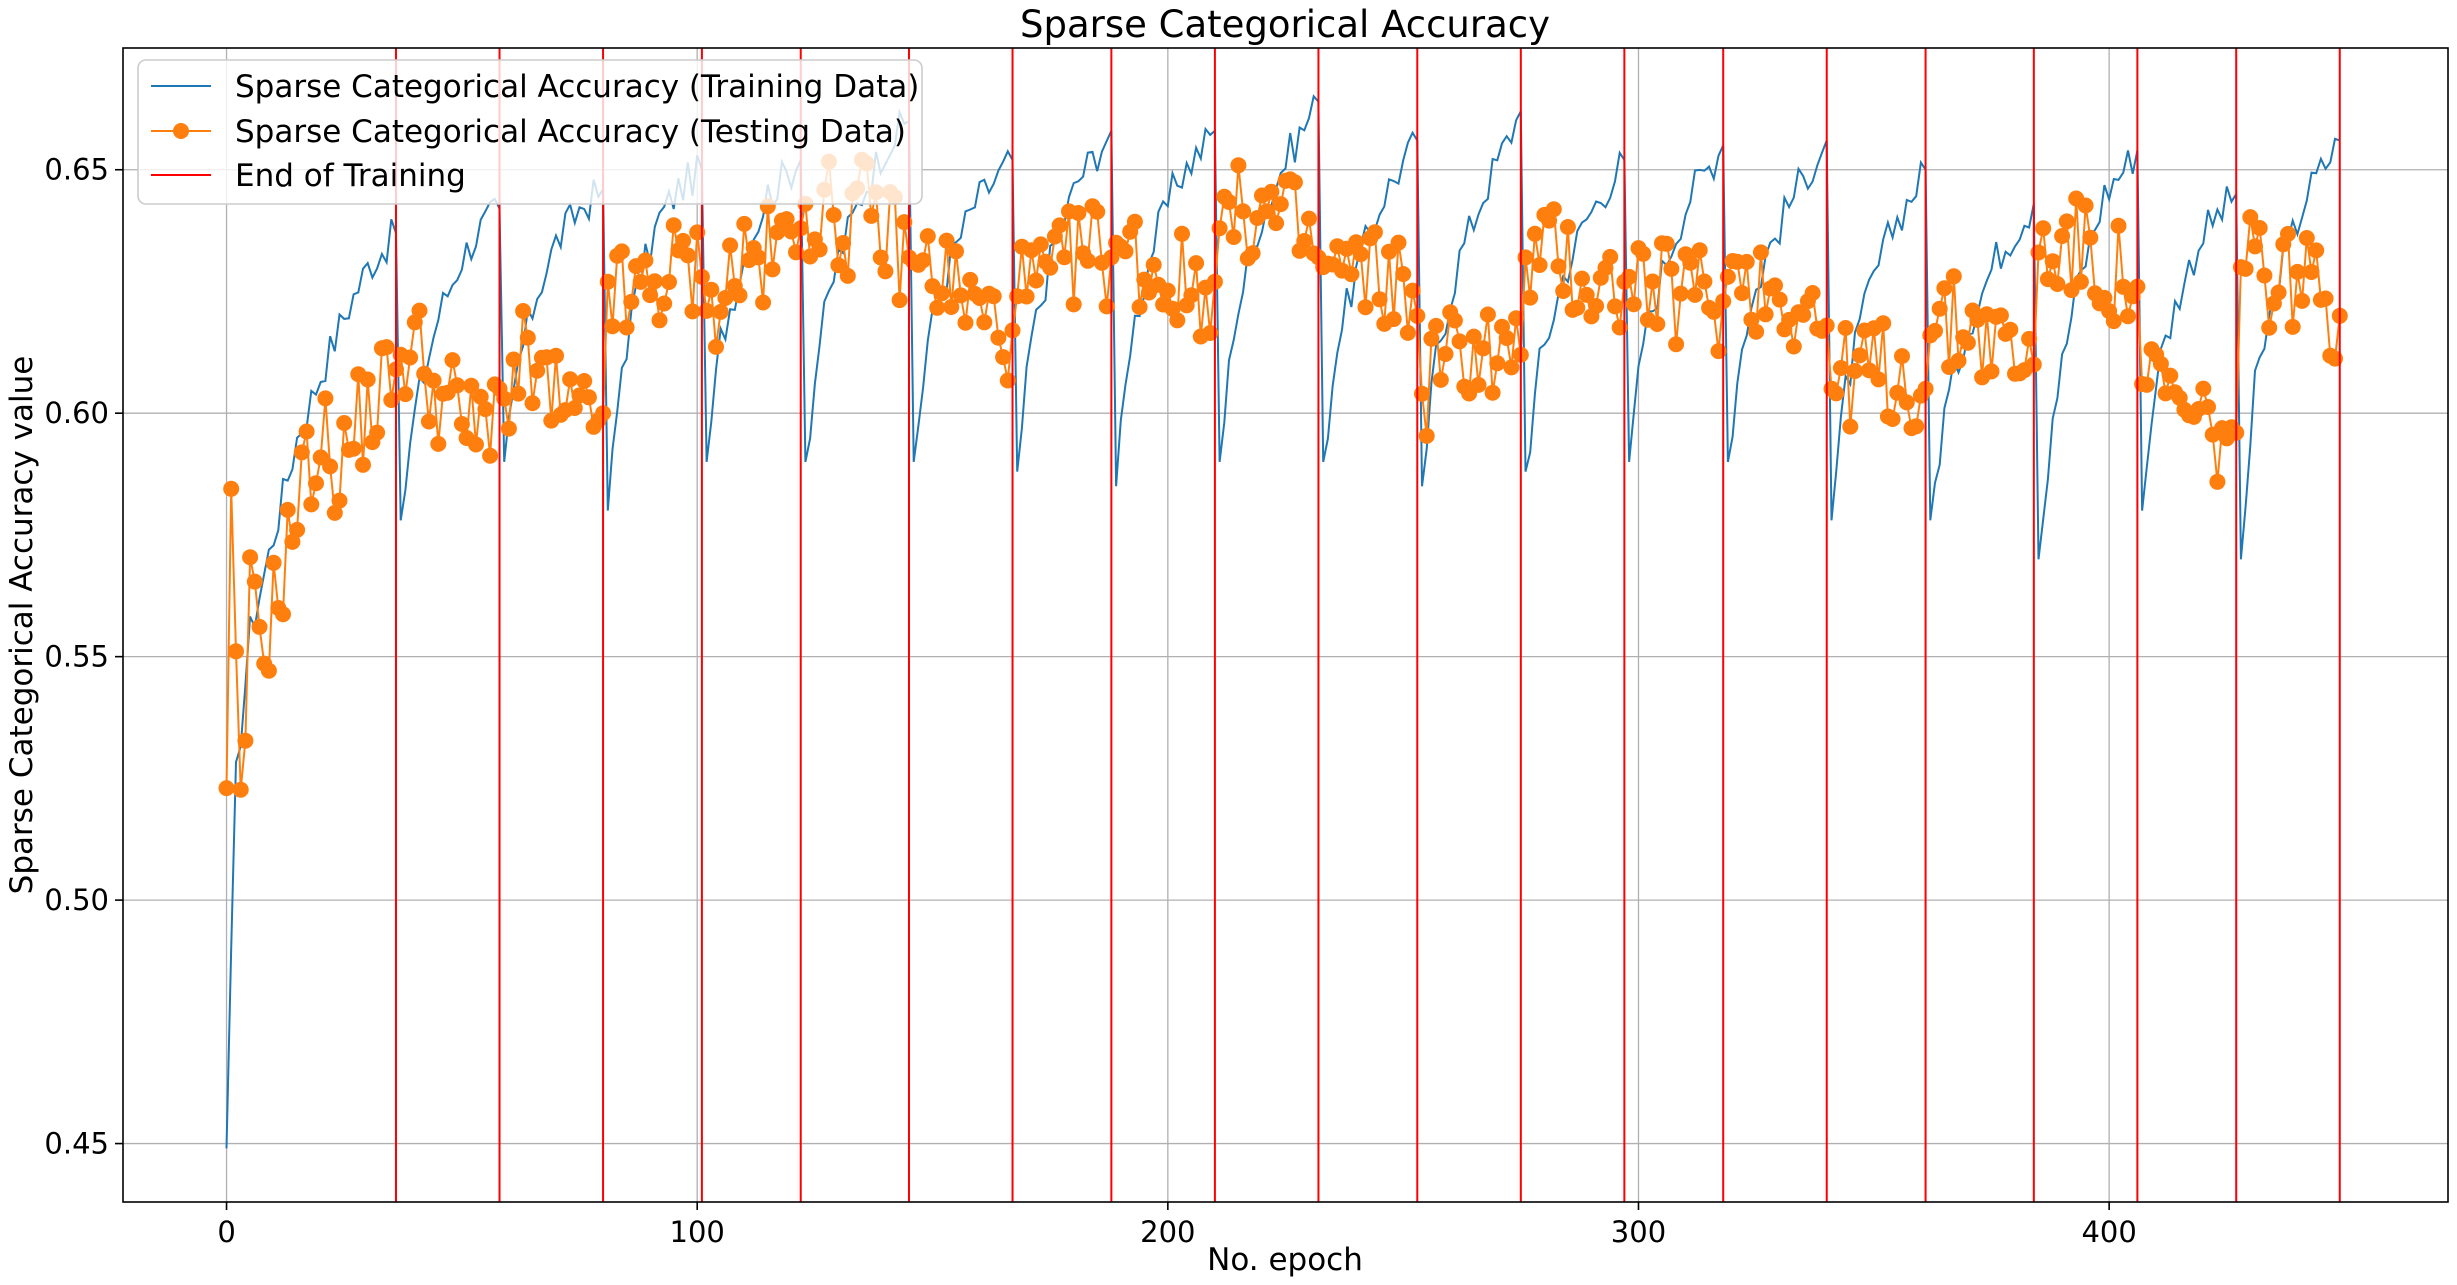  What do you see at coordinates (22, 625) in the screenshot?
I see `y-axis-label: Sparse Categorical Accuracy value` at bounding box center [22, 625].